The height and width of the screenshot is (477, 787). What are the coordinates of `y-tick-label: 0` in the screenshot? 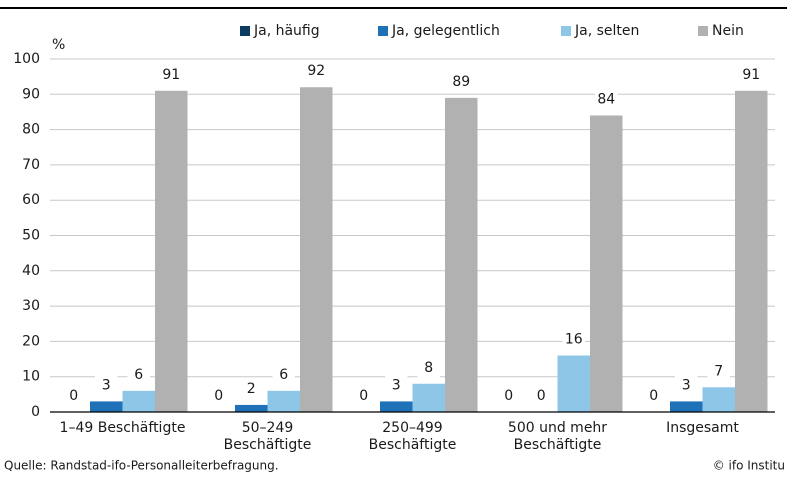 It's located at (35, 412).